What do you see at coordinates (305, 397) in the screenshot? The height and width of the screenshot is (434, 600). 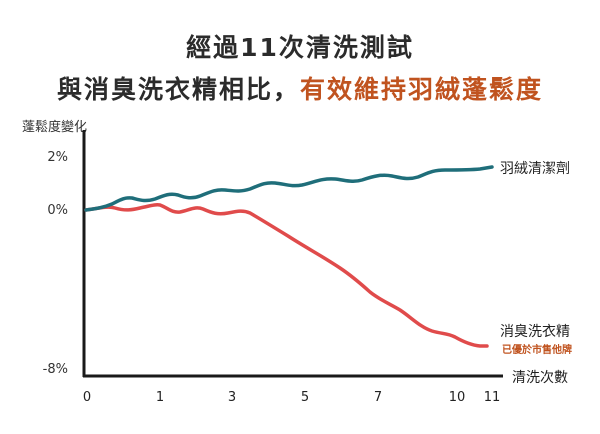 I see `x-tick-5: 5` at bounding box center [305, 397].